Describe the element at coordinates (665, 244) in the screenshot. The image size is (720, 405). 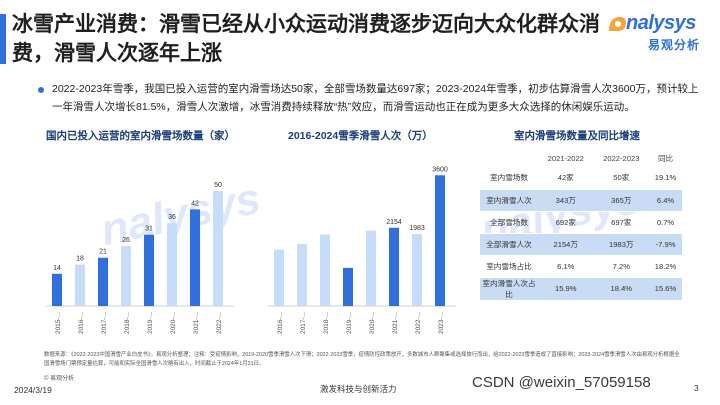
I see `table-cell: -7.9%` at that location.